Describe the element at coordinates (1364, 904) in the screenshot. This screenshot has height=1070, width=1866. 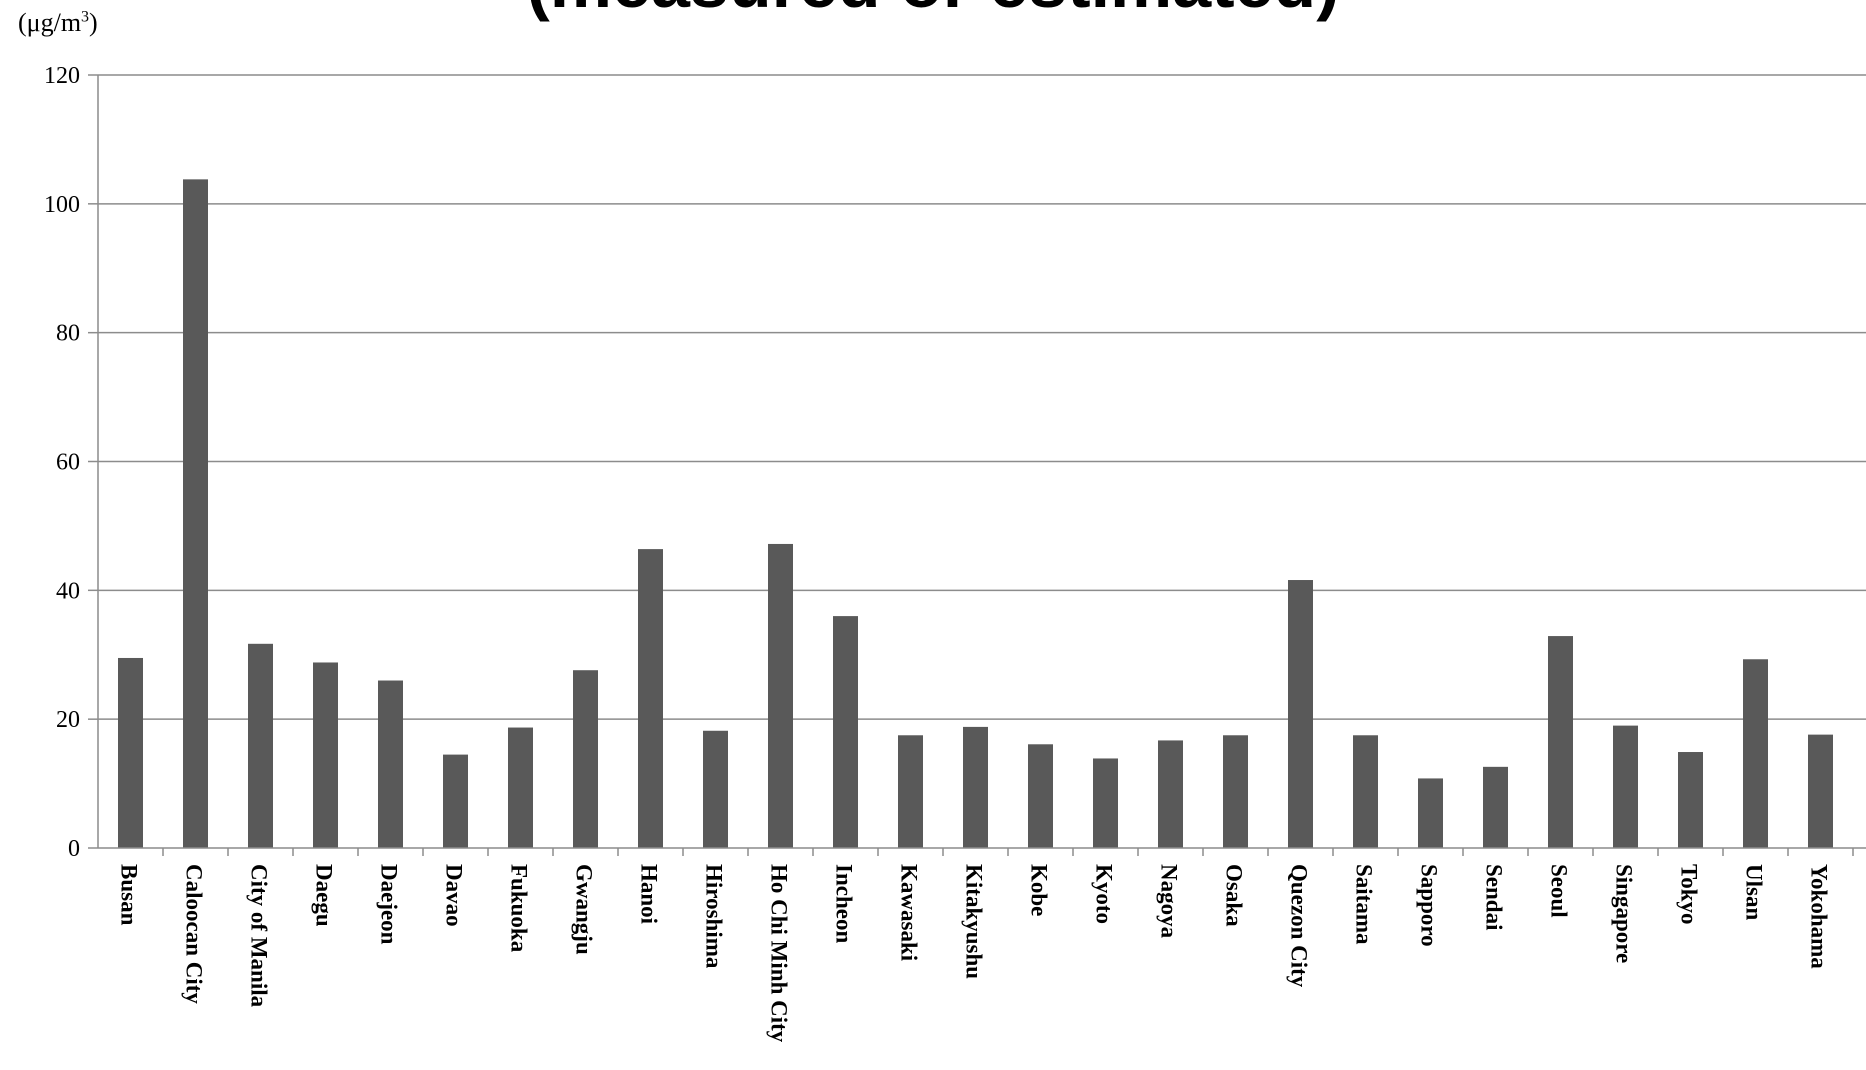
I see `x-category-label: Saitama` at that location.